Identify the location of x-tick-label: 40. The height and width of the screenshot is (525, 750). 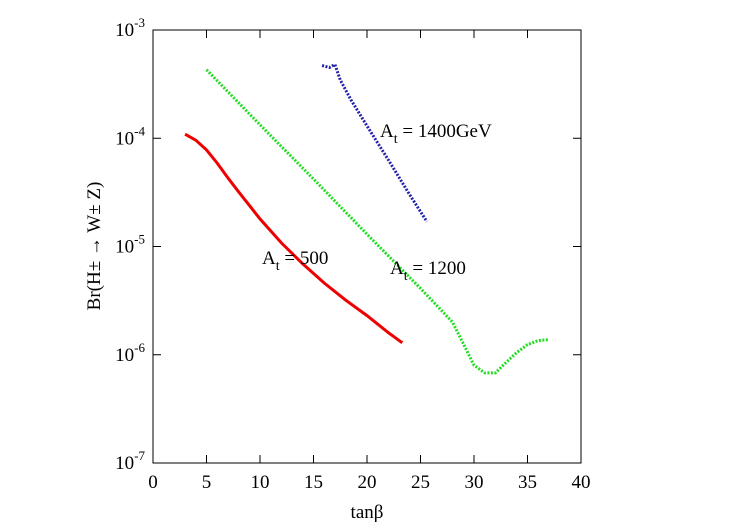
(581, 482).